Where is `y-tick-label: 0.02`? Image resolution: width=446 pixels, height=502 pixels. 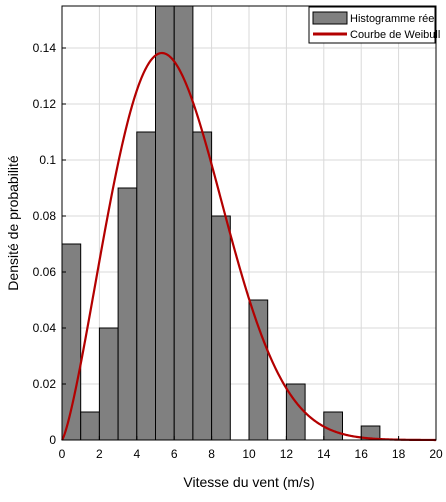
y-tick-label: 0.02 is located at coordinates (45, 384).